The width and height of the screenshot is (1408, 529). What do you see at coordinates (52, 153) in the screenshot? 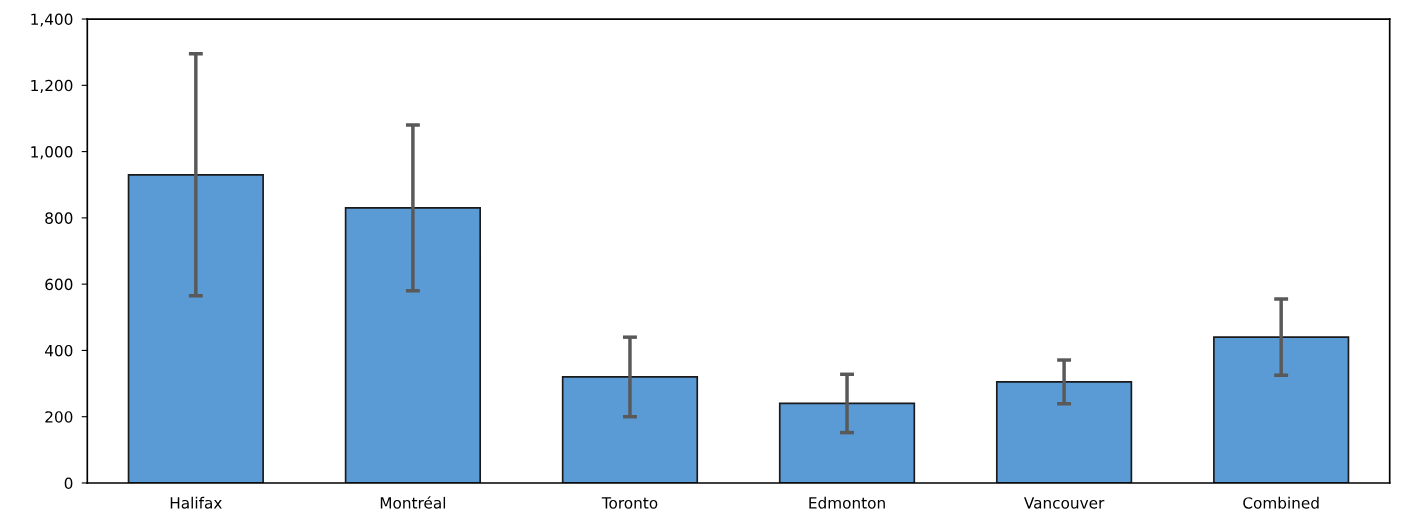
I see `y-tick-label: 1,000` at bounding box center [52, 153].